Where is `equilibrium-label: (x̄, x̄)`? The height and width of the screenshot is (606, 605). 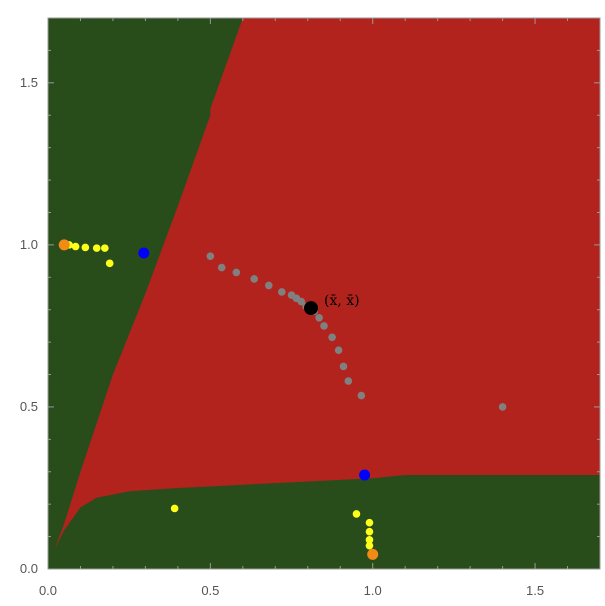
equilibrium-label: (x̄, x̄) is located at coordinates (342, 301).